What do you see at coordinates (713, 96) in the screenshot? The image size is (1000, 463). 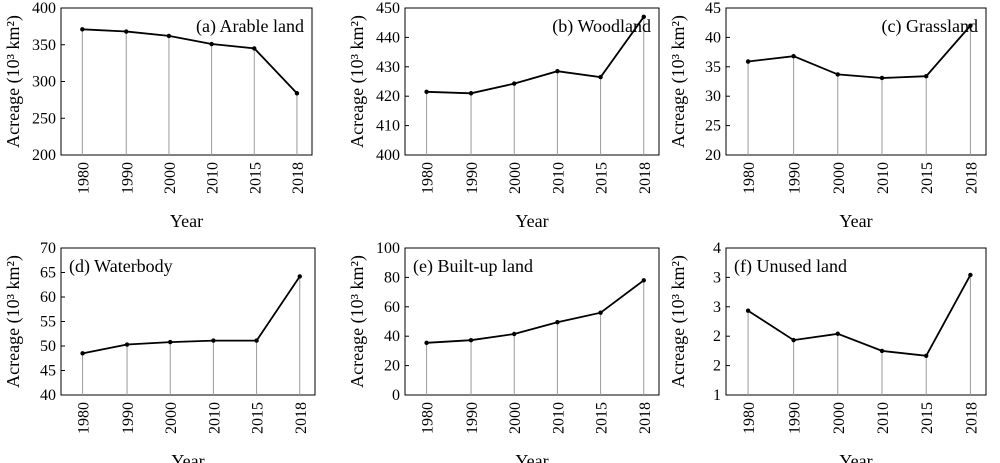 I see `y-tick-label: 30` at bounding box center [713, 96].